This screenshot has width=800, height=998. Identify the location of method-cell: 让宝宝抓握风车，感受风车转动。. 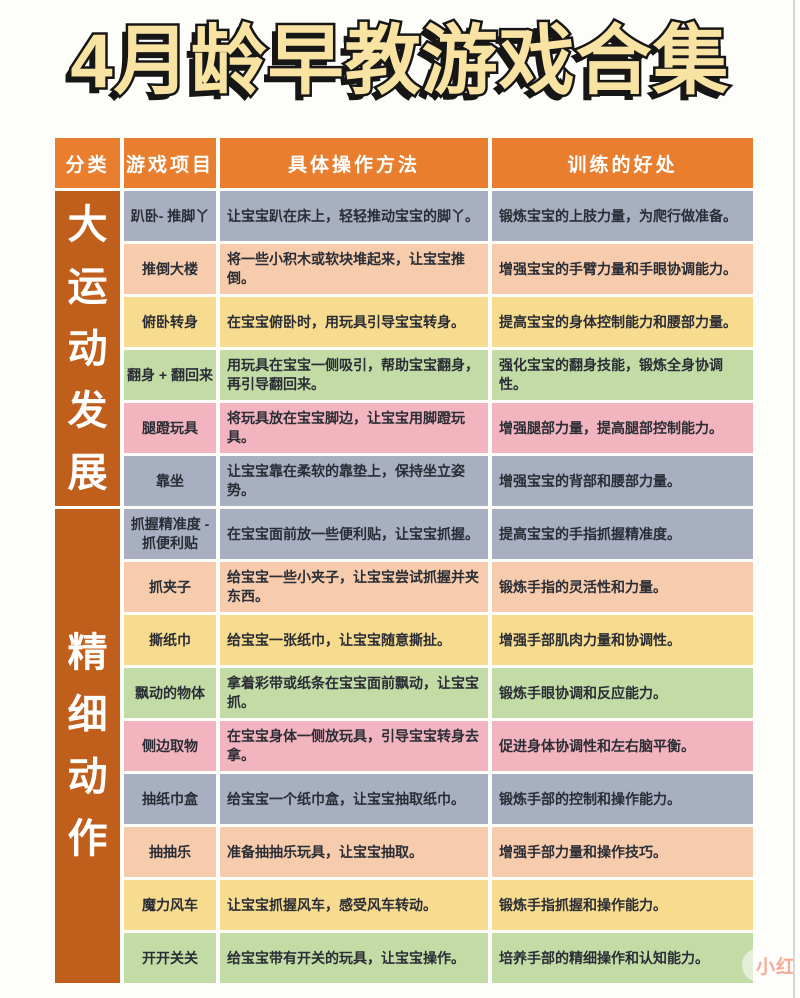
(354, 905).